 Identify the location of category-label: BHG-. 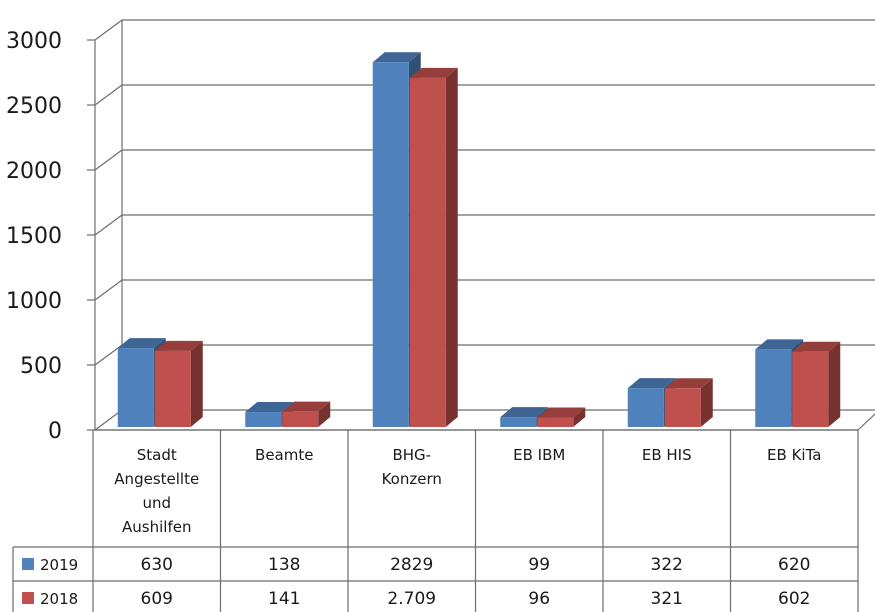
(411, 455).